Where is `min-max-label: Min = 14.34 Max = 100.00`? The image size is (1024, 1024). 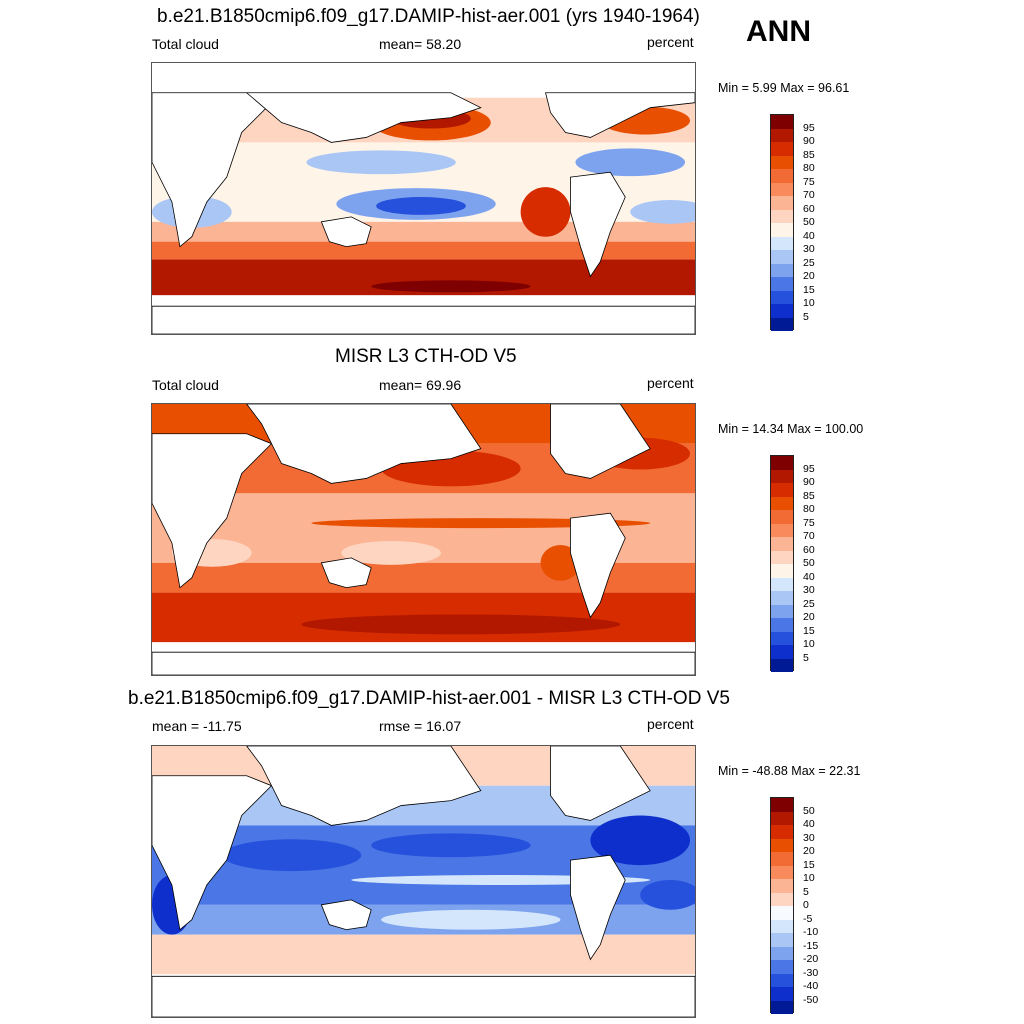
min-max-label: Min = 14.34 Max = 100.00 is located at coordinates (791, 429).